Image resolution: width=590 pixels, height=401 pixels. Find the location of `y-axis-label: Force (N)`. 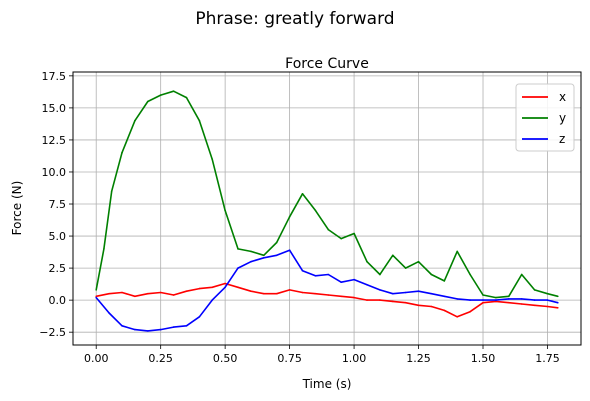

y-axis-label: Force (N) is located at coordinates (17, 208).